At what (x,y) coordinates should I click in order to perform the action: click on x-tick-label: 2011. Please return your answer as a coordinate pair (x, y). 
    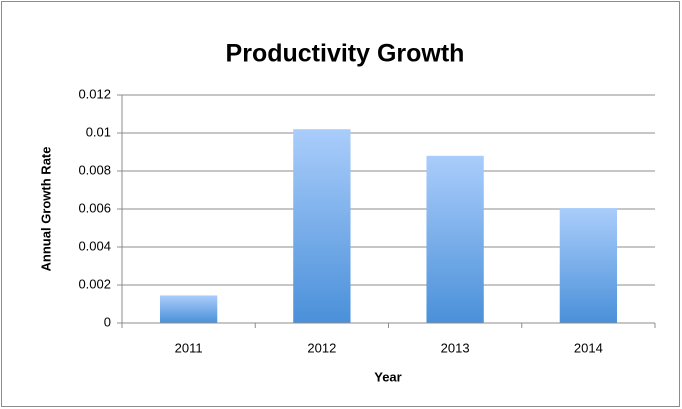
    Looking at the image, I should click on (189, 347).